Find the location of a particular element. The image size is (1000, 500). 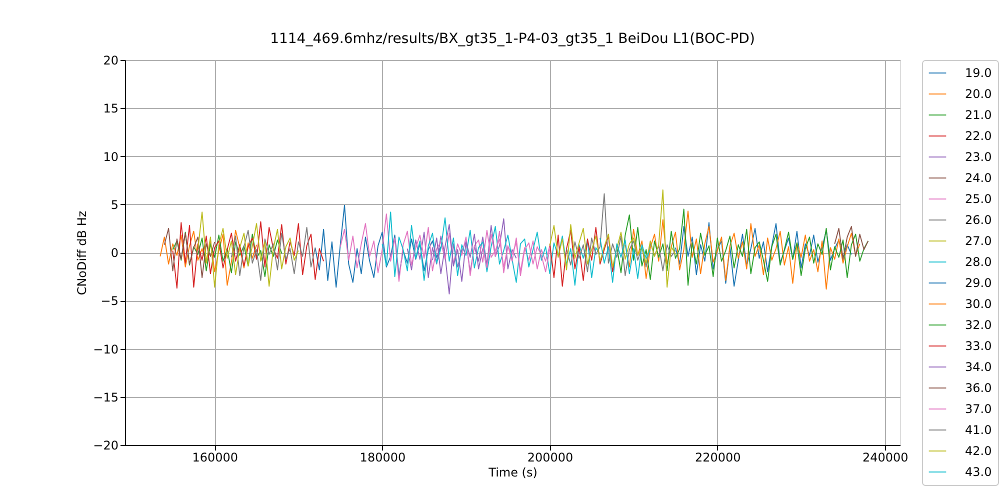

legend-label: 28.0 is located at coordinates (978, 262).